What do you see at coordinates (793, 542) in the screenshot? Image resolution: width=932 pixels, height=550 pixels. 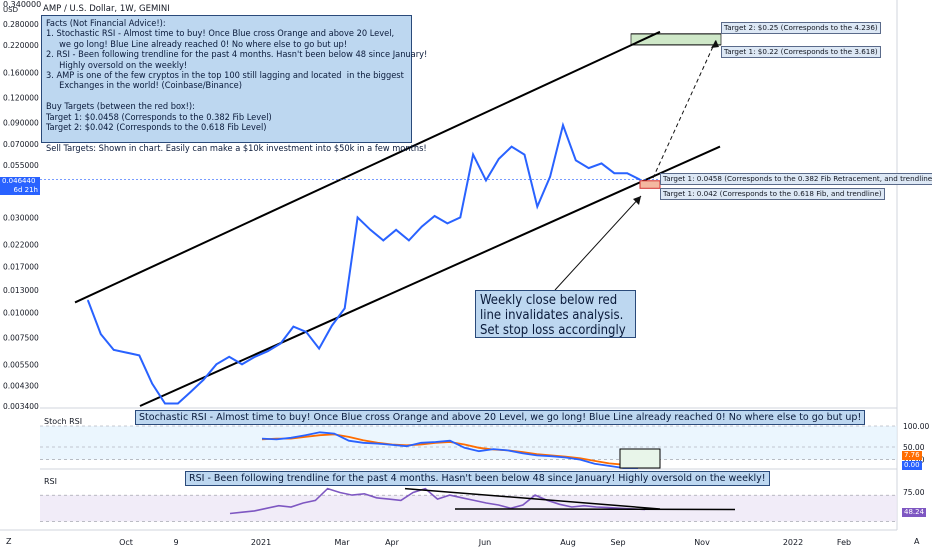 I see `time-axis-label: 2022` at bounding box center [793, 542].